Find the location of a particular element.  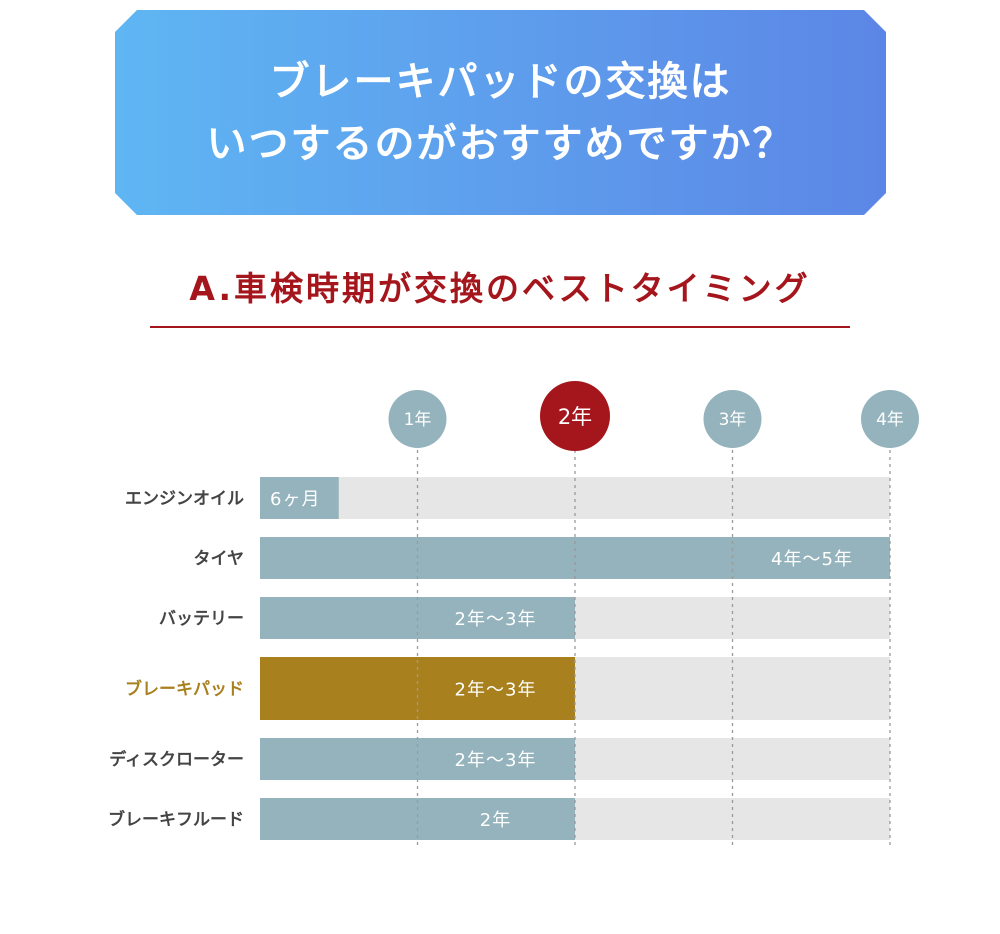

category-label: ブレーキフルード is located at coordinates (176, 819).